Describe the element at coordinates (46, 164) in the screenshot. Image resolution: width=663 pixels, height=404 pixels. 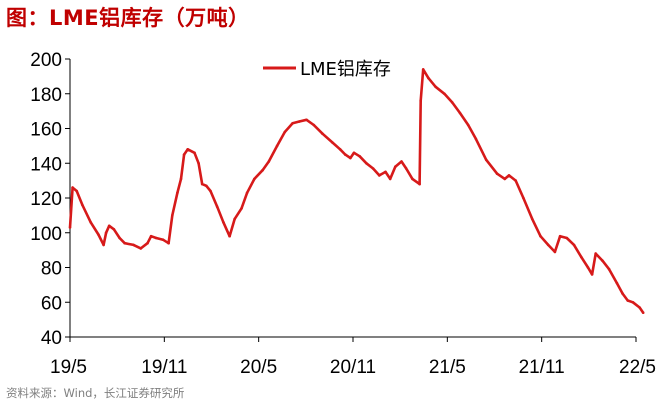
I see `y-tick-label: 140` at that location.